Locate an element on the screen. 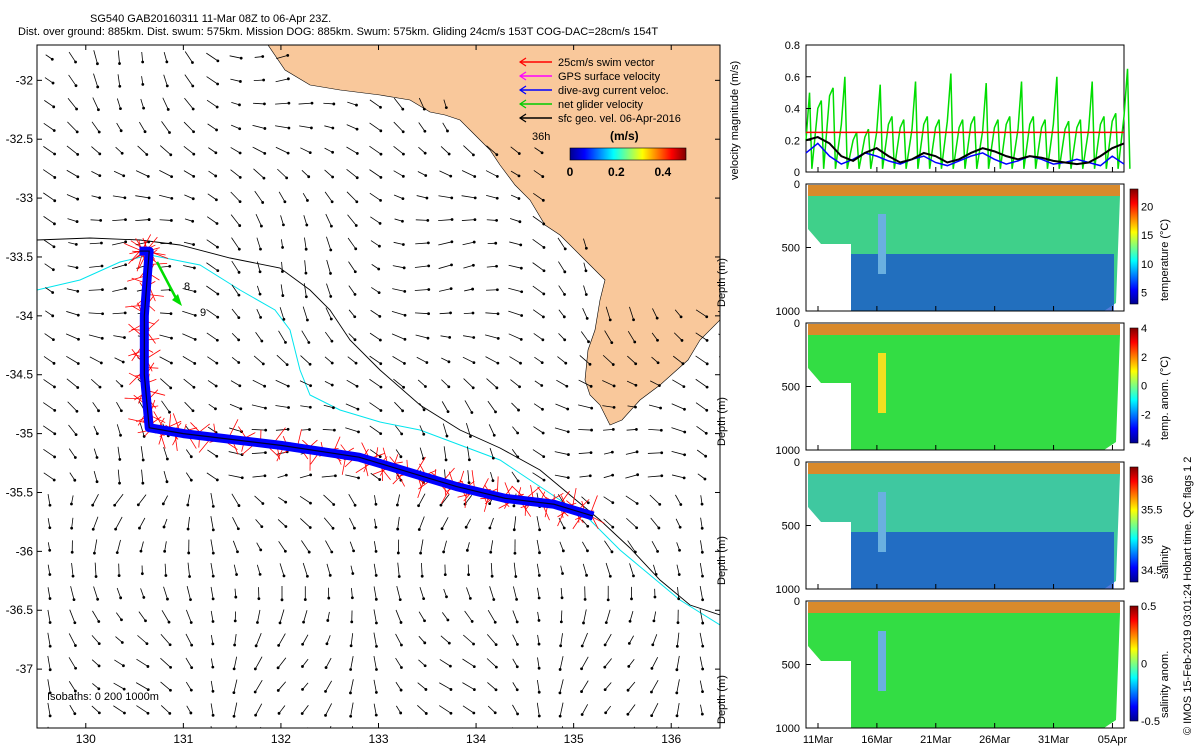  section-y-tick-label: 0 is located at coordinates (797, 463).